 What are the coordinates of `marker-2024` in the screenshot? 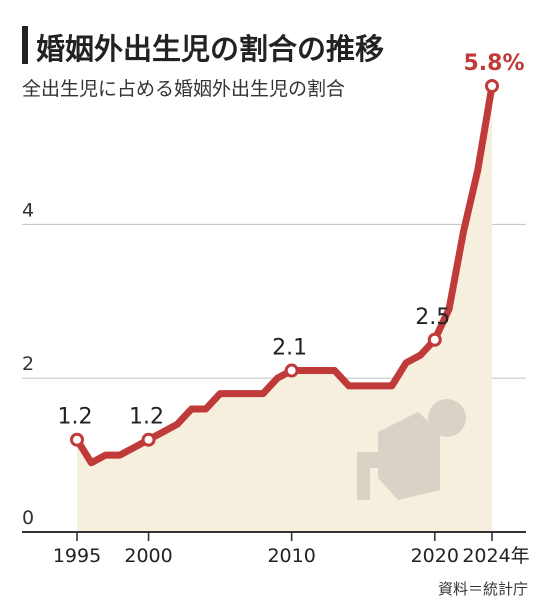 It's located at (492, 86).